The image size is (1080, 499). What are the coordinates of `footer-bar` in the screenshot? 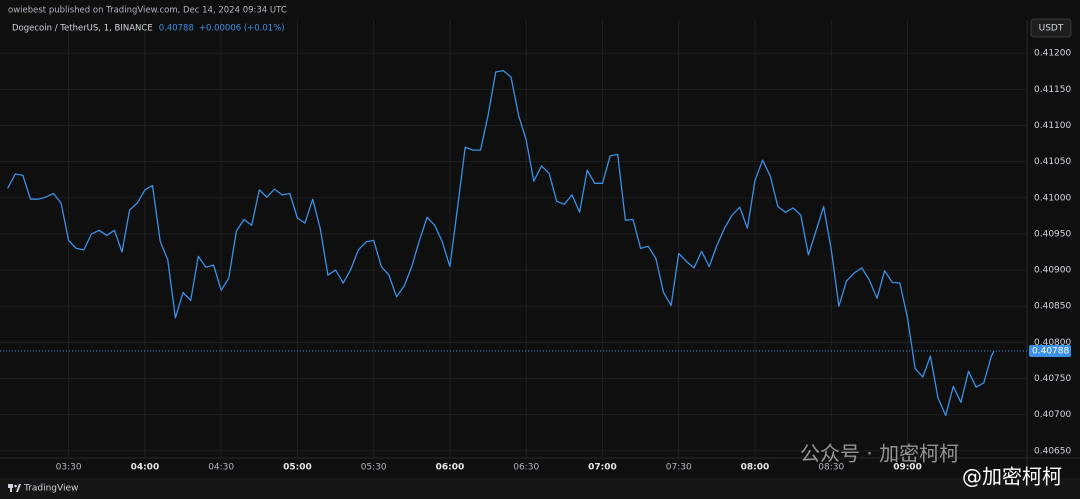 It's located at (540, 488).